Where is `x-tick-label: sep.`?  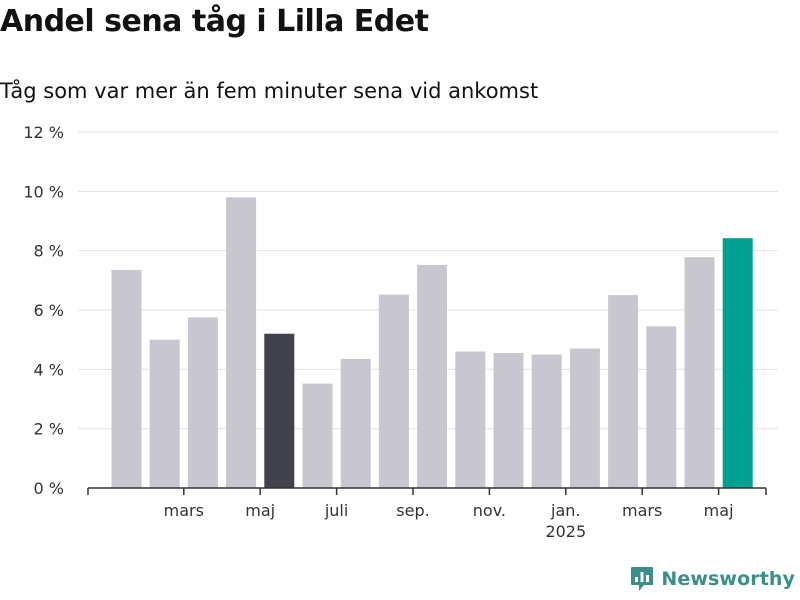 x-tick-label: sep. is located at coordinates (412, 510).